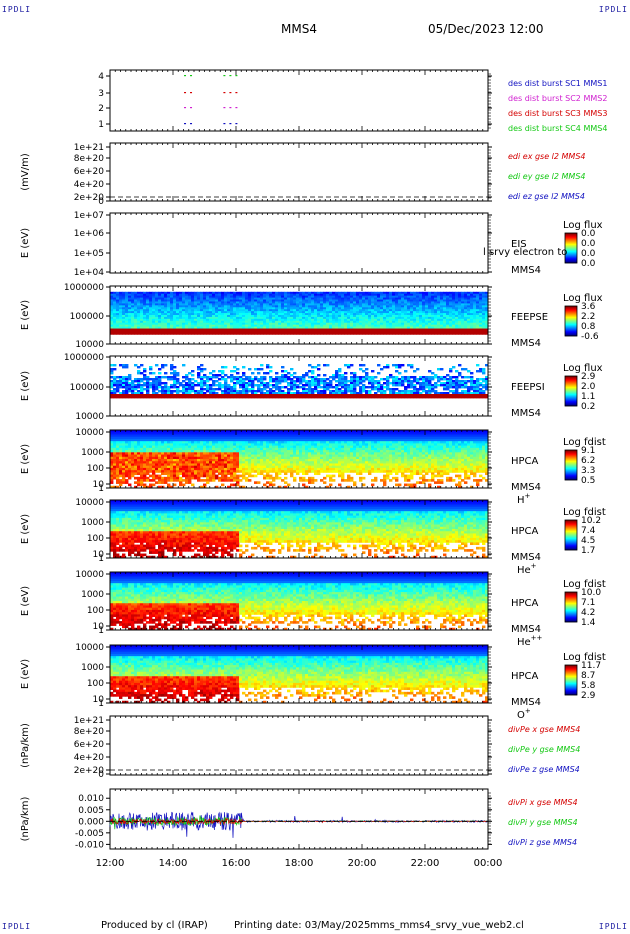 This screenshot has height=934, width=630. I want to click on divpi-ylabel: (nPa/km), so click(25, 819).